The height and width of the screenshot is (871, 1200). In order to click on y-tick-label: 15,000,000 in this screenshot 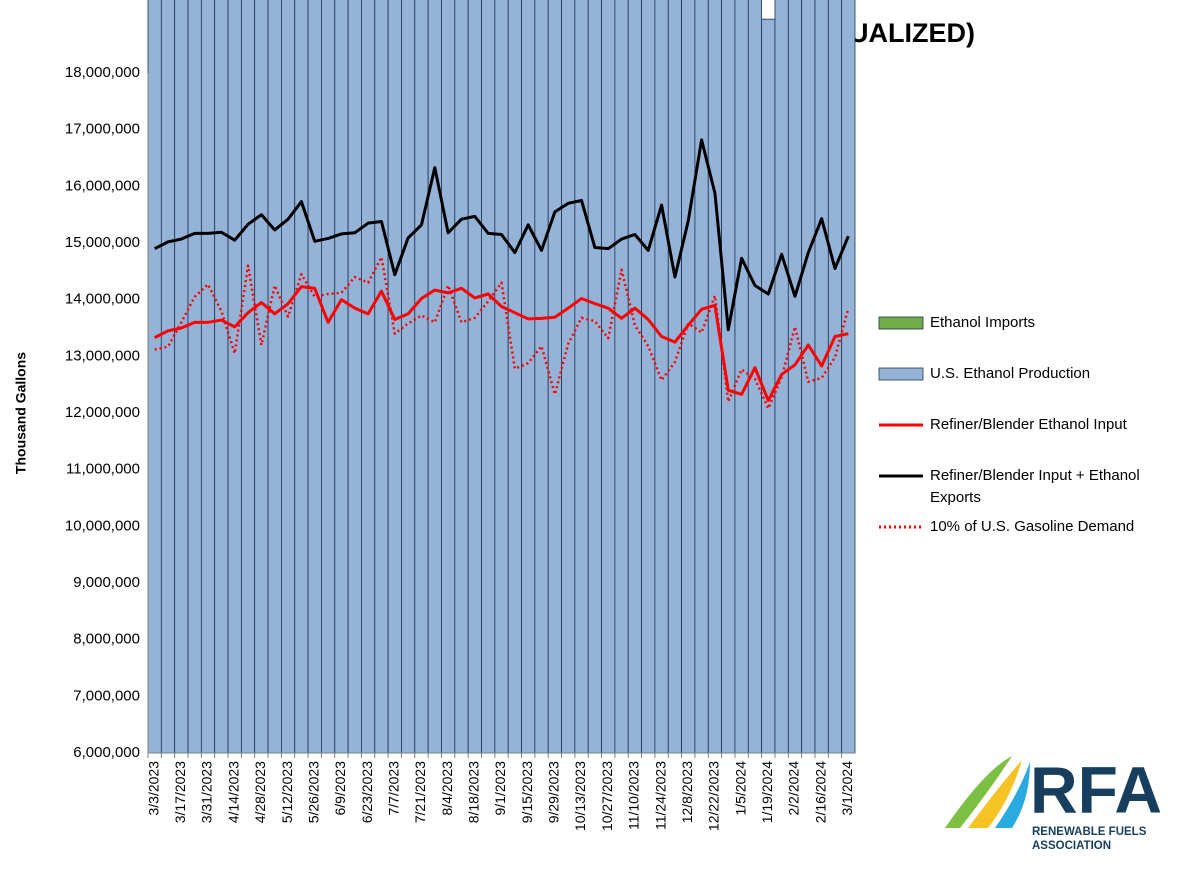, I will do `click(102, 242)`.